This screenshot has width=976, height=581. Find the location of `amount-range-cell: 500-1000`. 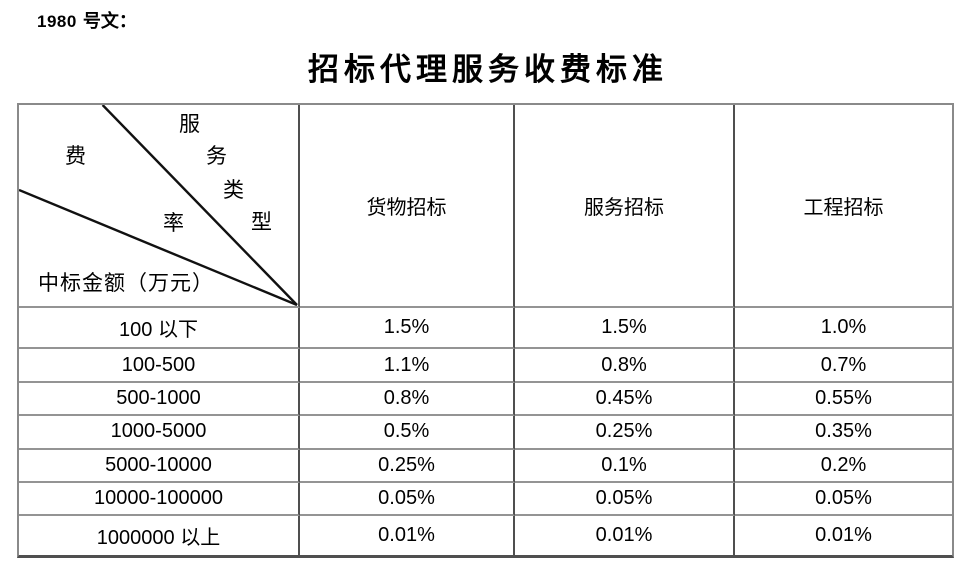

amount-range-cell: 500-1000 is located at coordinates (159, 399).